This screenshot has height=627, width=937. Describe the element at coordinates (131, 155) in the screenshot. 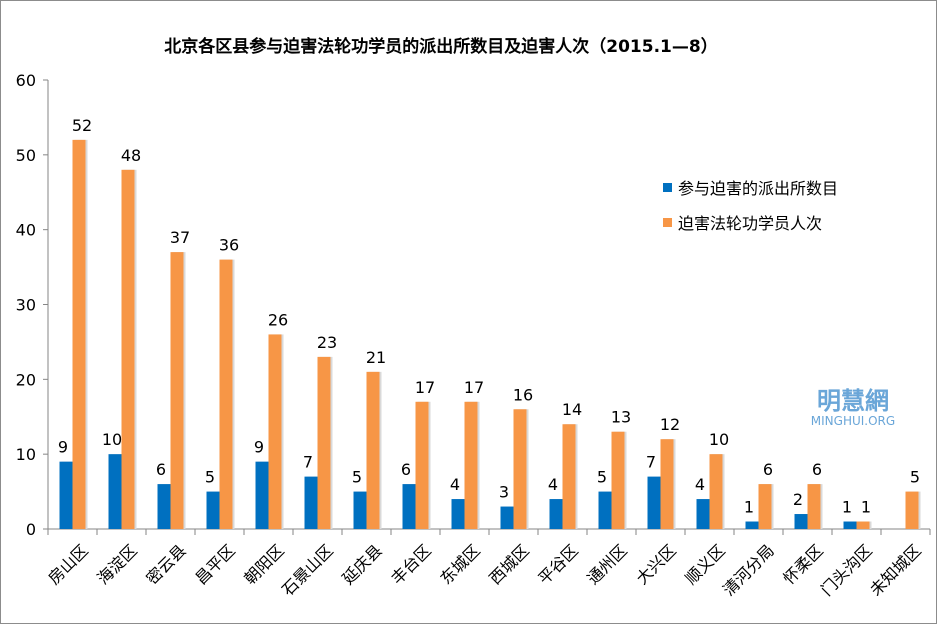

I see `data-label: 48` at that location.